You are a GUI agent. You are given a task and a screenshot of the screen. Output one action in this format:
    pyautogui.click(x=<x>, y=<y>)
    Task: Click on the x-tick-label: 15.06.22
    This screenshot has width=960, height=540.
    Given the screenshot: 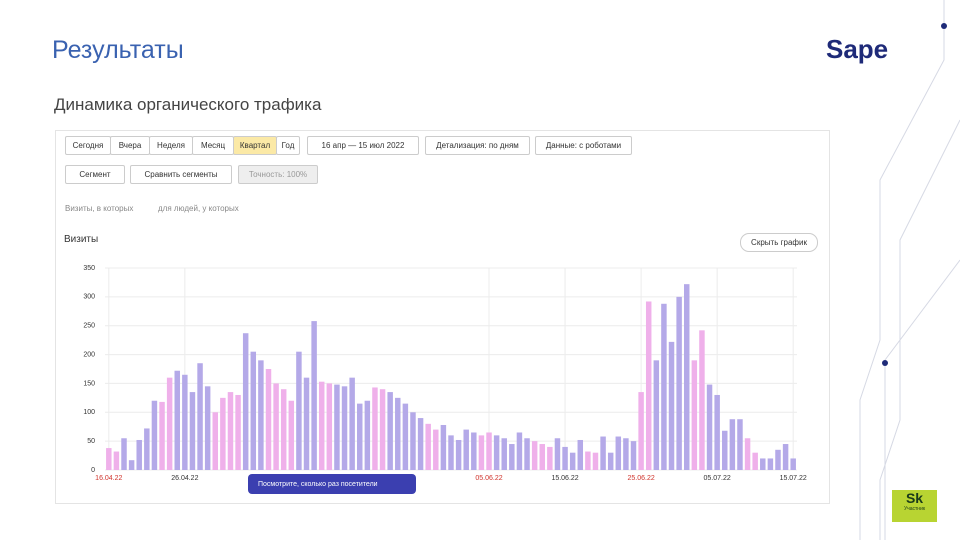 What is the action you would take?
    pyautogui.click(x=564, y=478)
    